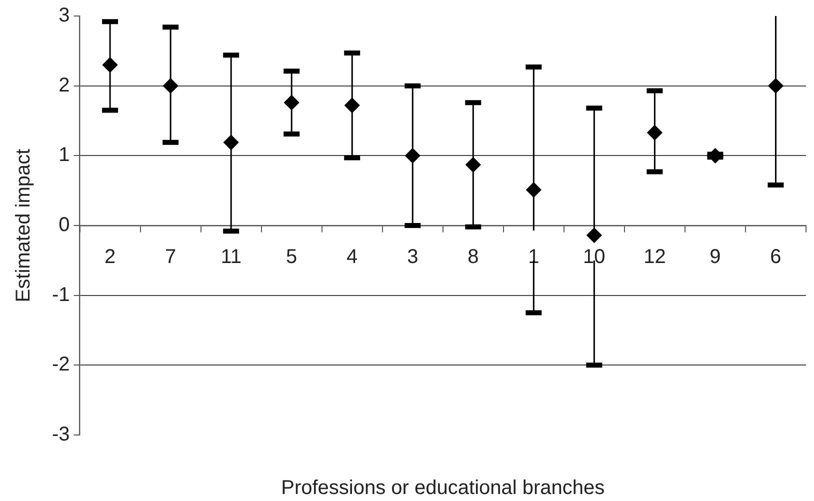 The height and width of the screenshot is (501, 814). I want to click on y-tick-label: -1, so click(61, 295).